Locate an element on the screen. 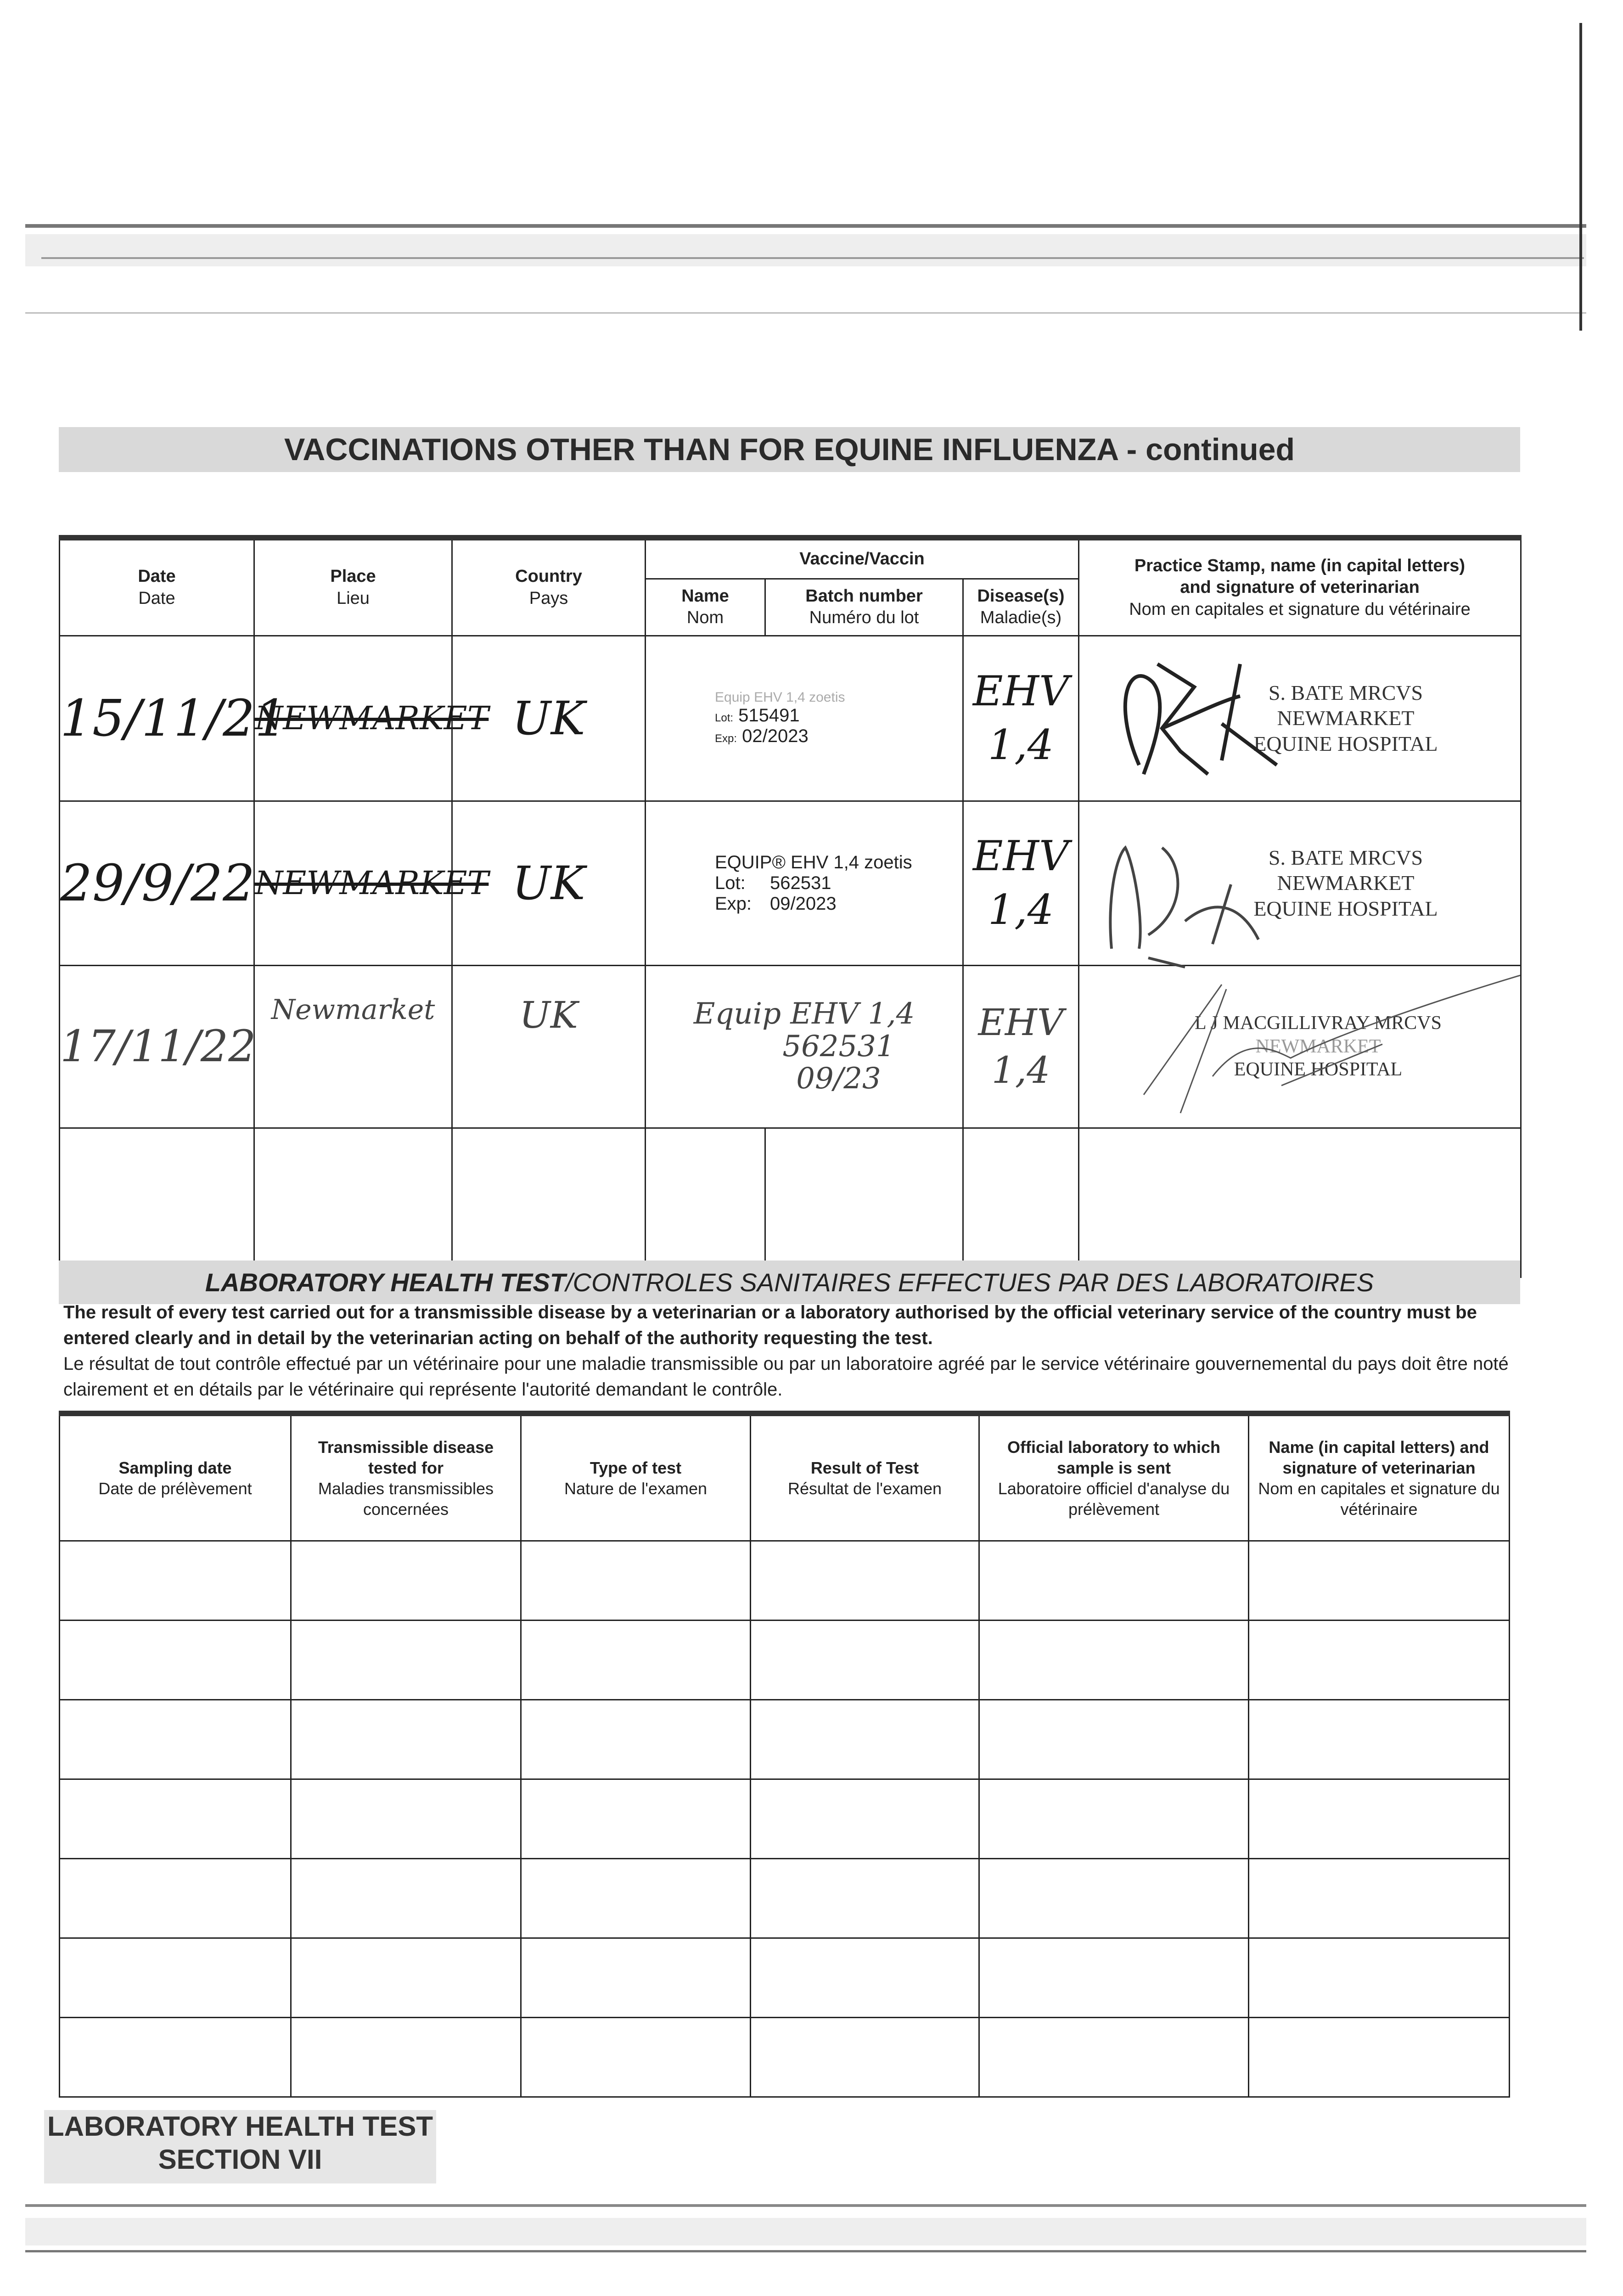 The width and height of the screenshot is (1623, 2296). expiry-date: 09/2023 is located at coordinates (803, 903).